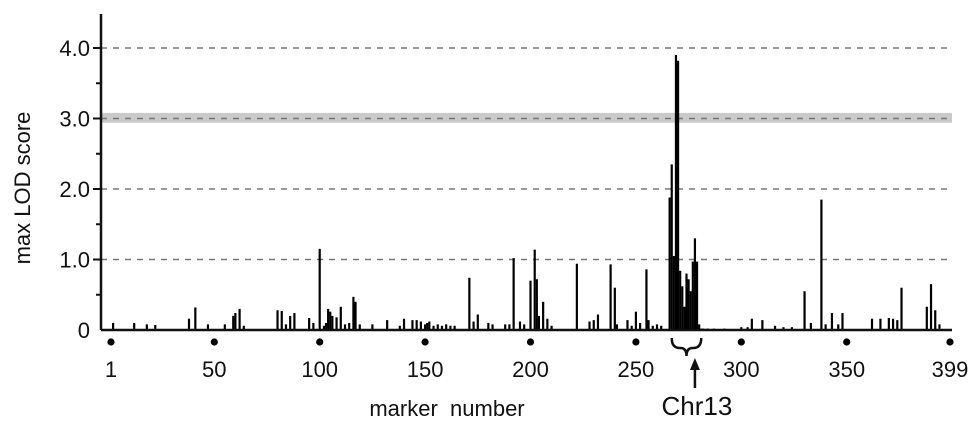 This screenshot has width=972, height=423. What do you see at coordinates (74, 48) in the screenshot?
I see `y-tick-label-4: 4.0` at bounding box center [74, 48].